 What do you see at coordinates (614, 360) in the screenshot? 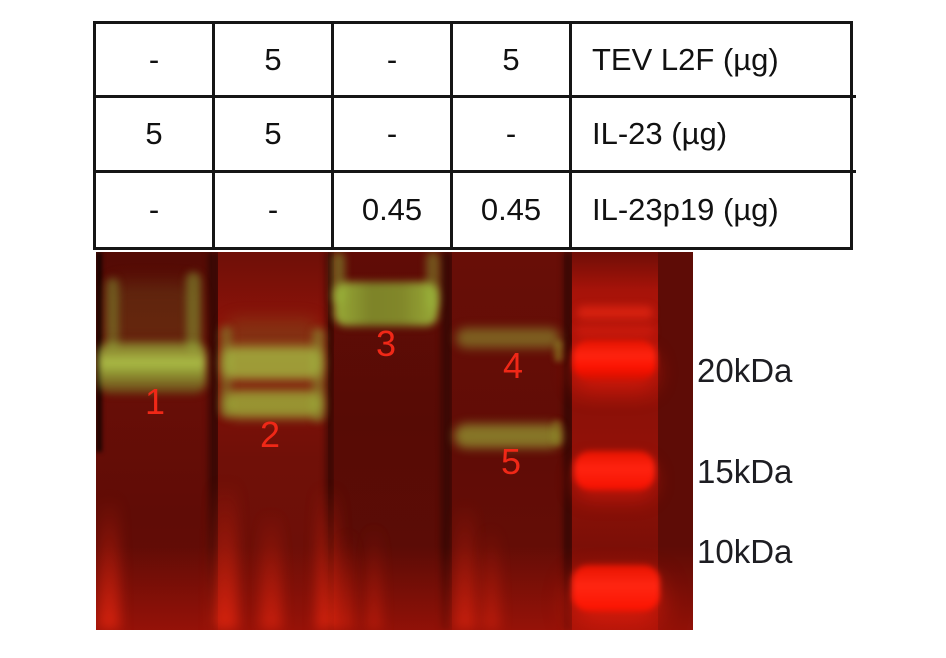
I see `ladder-20kda-band` at bounding box center [614, 360].